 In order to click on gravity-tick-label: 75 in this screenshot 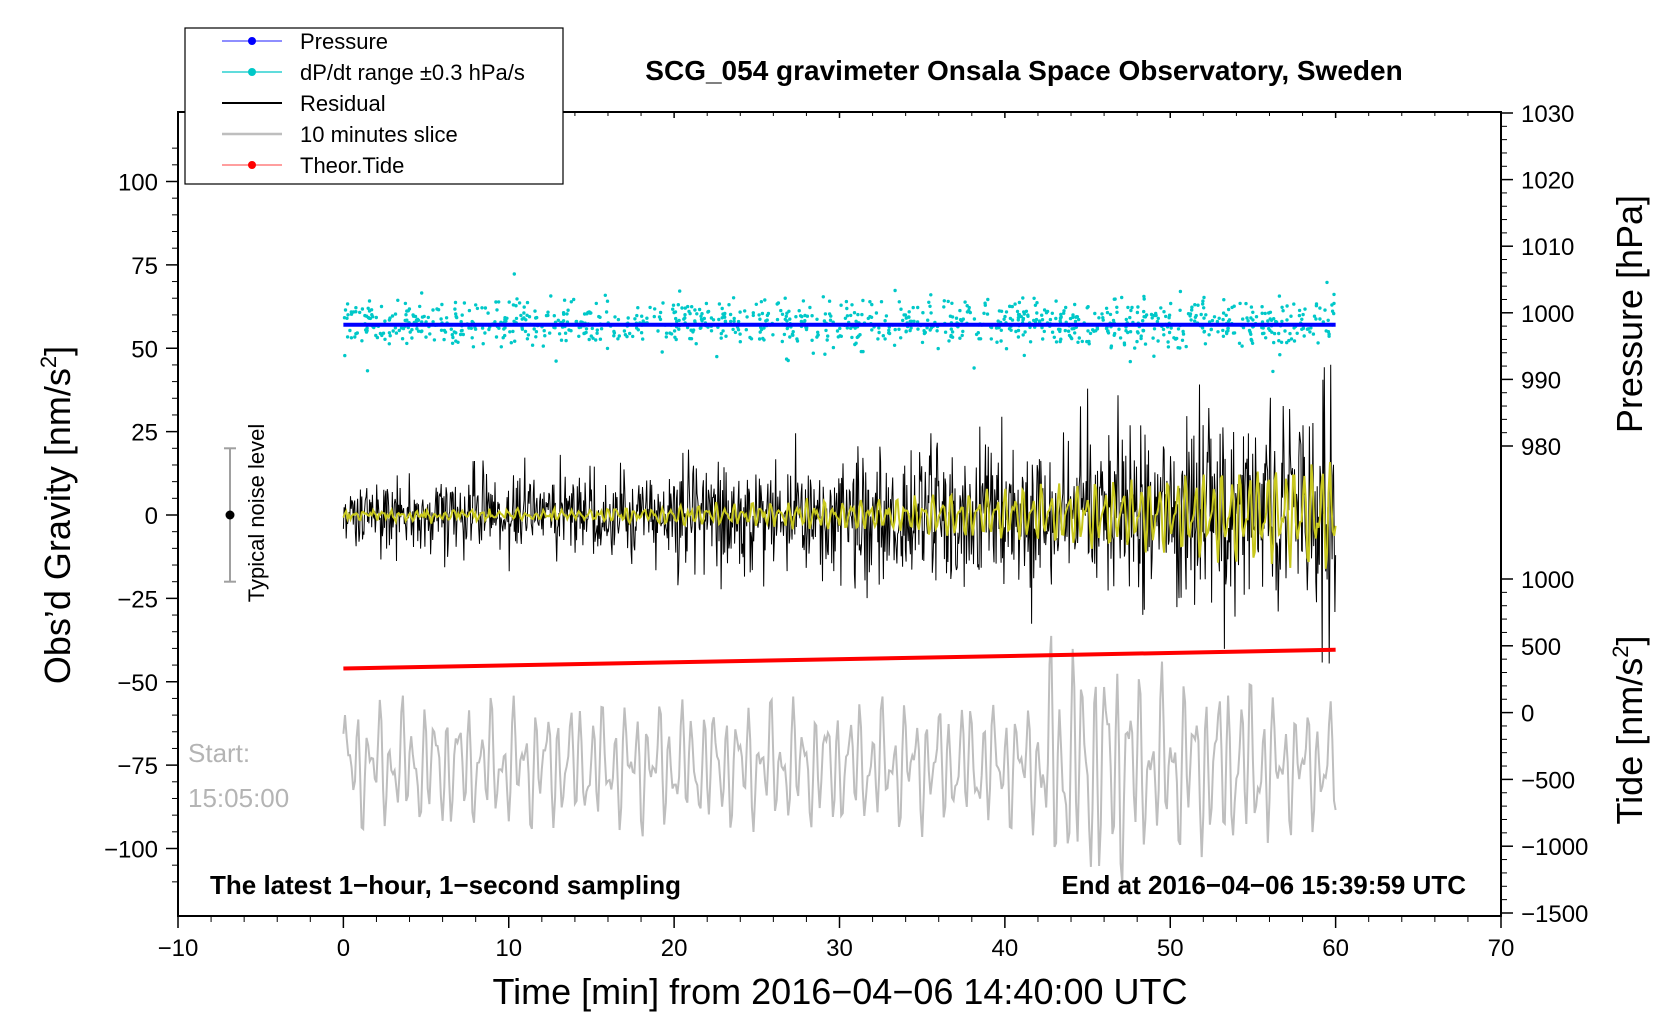, I will do `click(144, 266)`.